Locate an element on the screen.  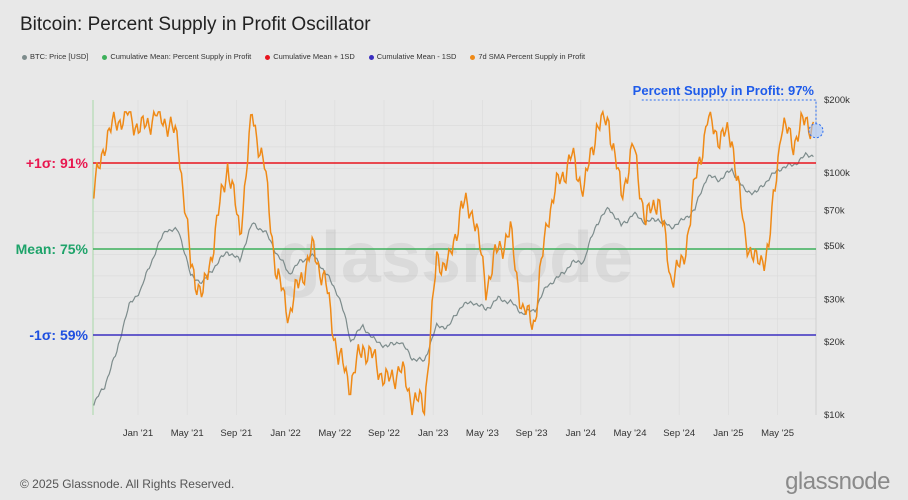
x-tick-label: May '22 is located at coordinates (334, 433).